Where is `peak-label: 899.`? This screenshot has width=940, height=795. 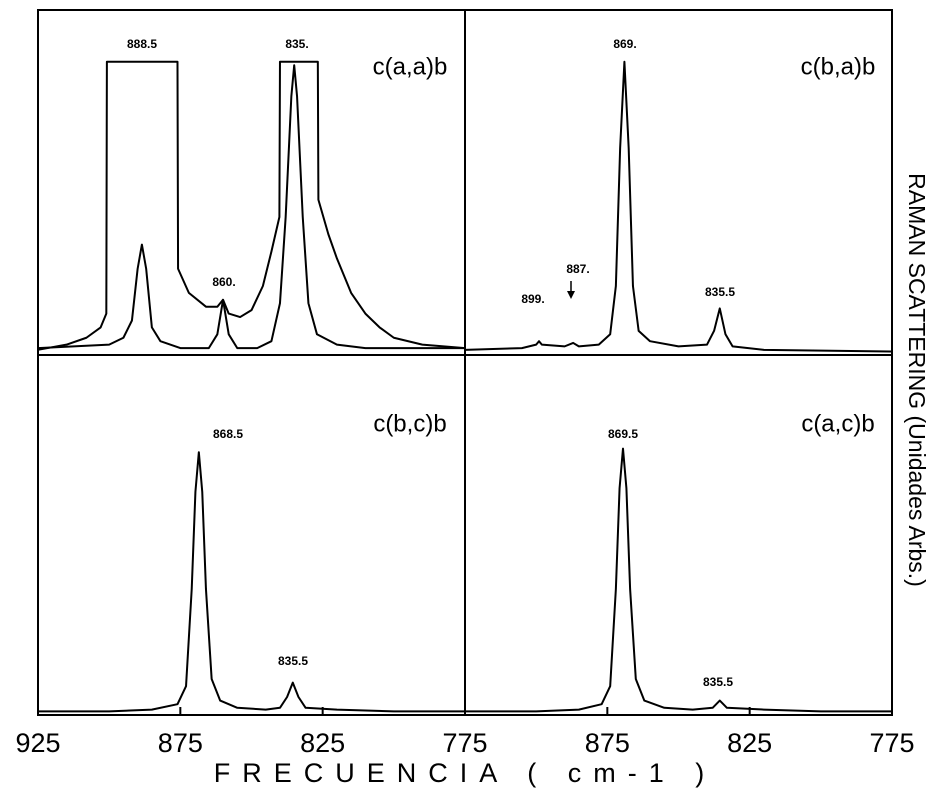
peak-label: 899. is located at coordinates (532, 299).